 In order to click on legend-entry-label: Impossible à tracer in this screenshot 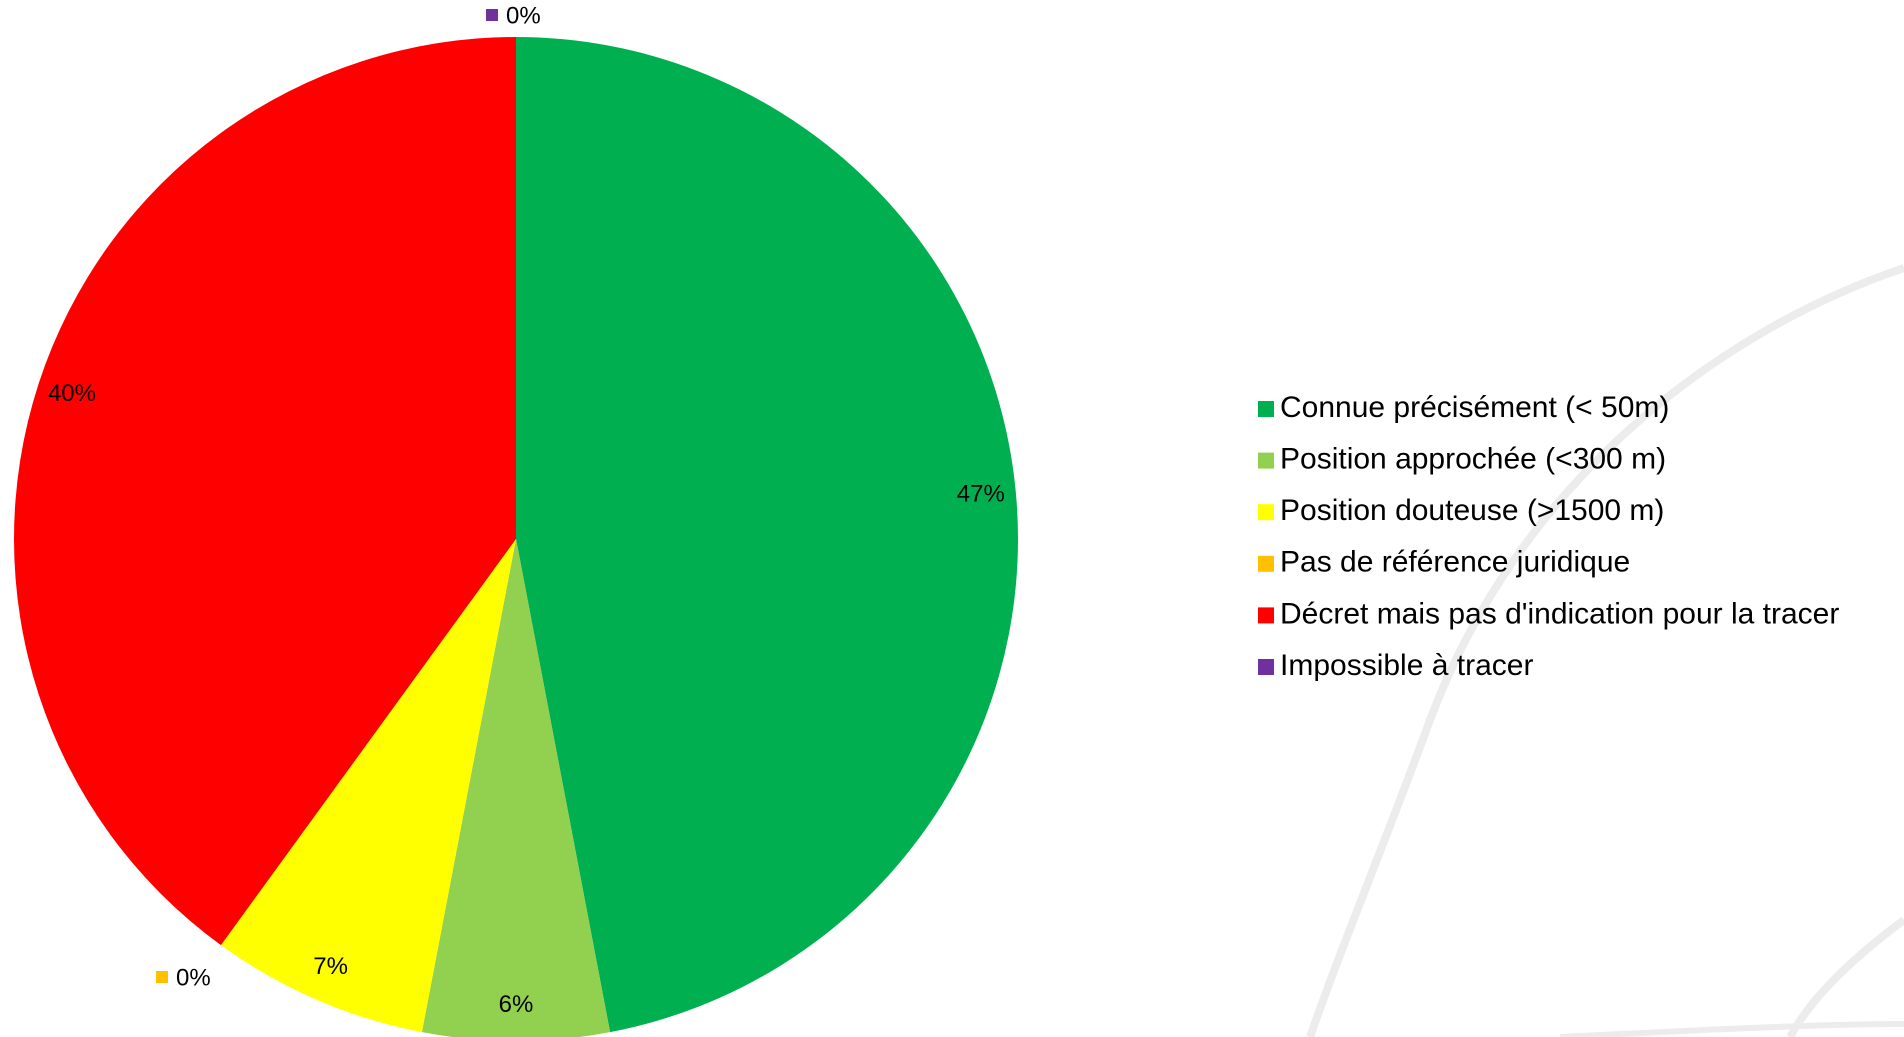, I will do `click(1406, 665)`.